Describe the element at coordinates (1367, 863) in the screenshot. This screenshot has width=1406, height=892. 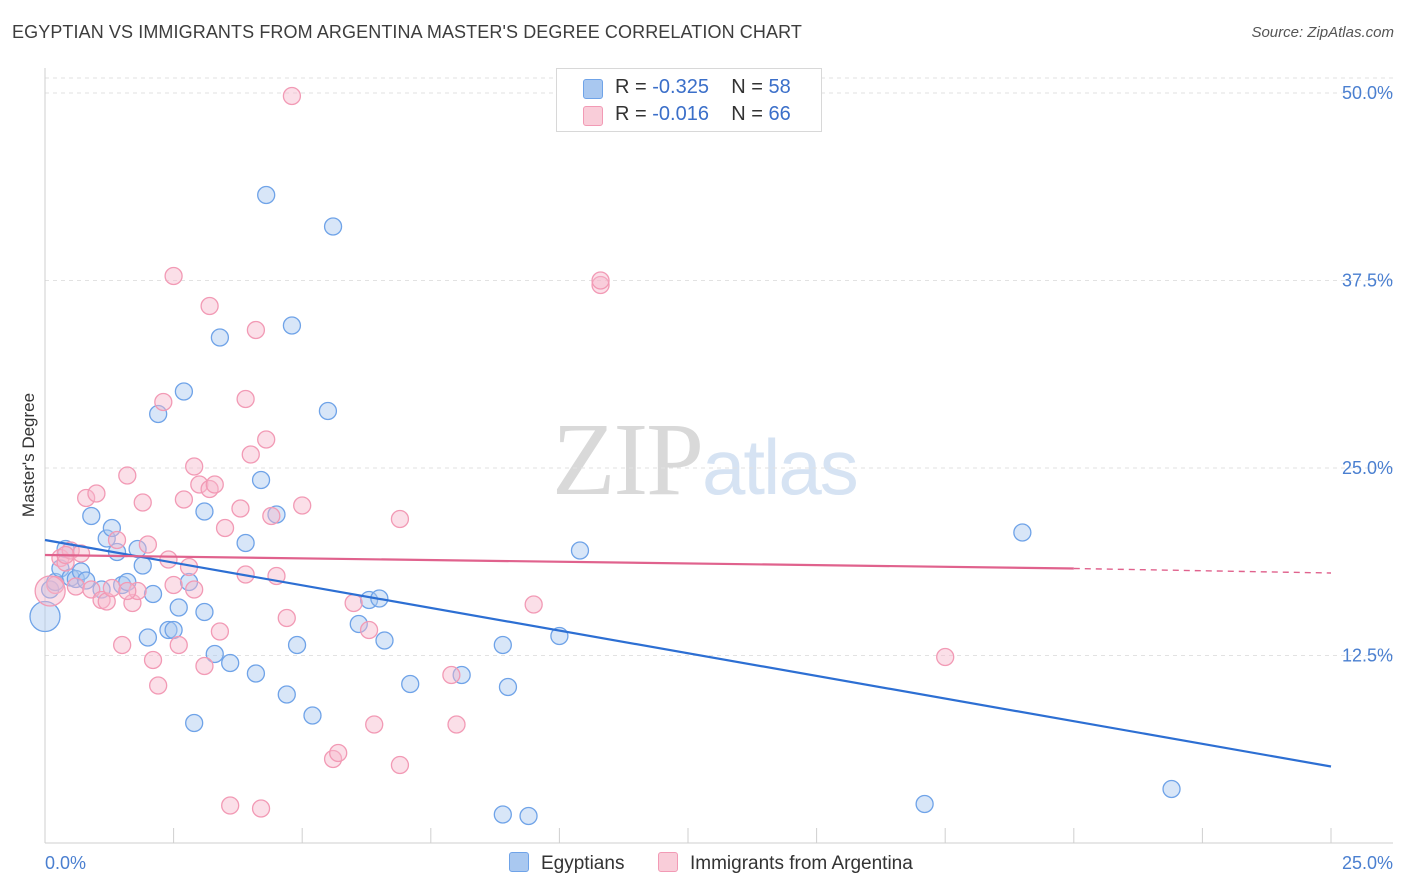
I see `x-tick-label: 25.0%` at that location.